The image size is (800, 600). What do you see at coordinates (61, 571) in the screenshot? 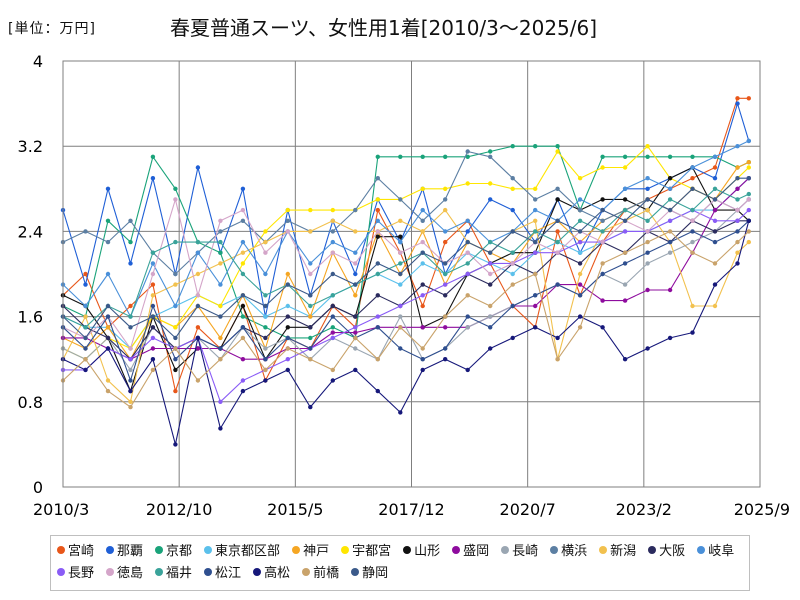
I see `legend-marker` at bounding box center [61, 571].